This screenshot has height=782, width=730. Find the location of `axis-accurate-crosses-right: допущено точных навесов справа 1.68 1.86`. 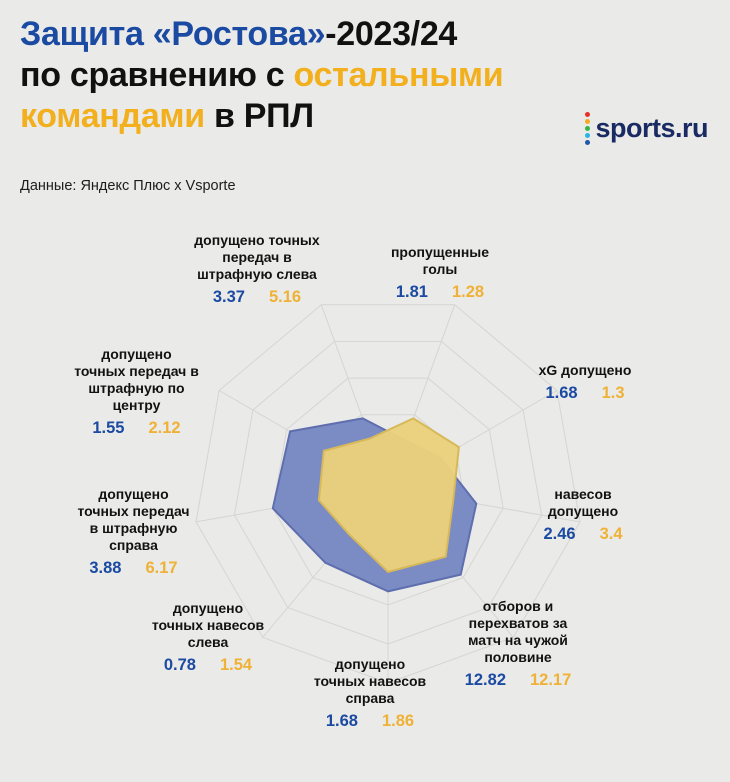

axis-accurate-crosses-right: допущено точных навесов справа 1.68 1.86 is located at coordinates (370, 693).